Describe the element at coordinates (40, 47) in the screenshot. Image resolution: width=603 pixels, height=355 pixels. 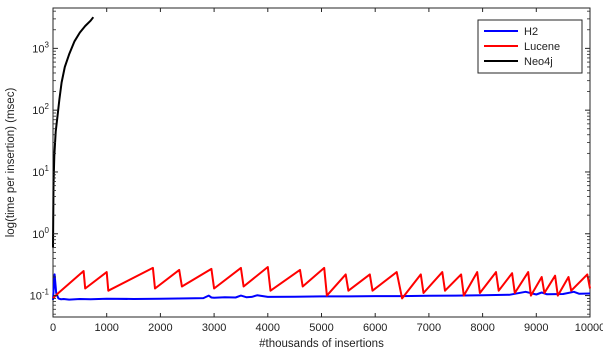
I see `y-tick-label: 10³` at that location.